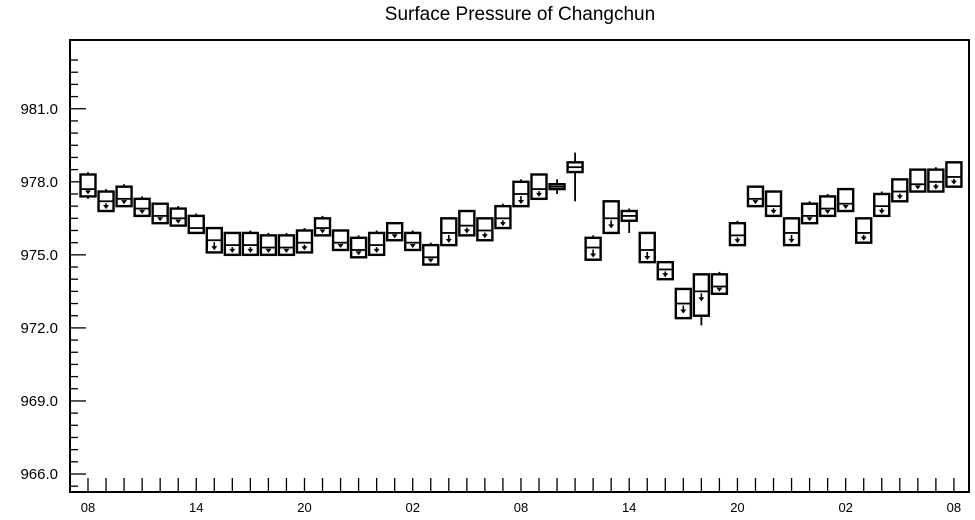 The image size is (975, 520). Describe the element at coordinates (53, 273) in the screenshot. I see `y-axis: 966.0 969.0 972.0 975.0 978.0 981.0` at that location.